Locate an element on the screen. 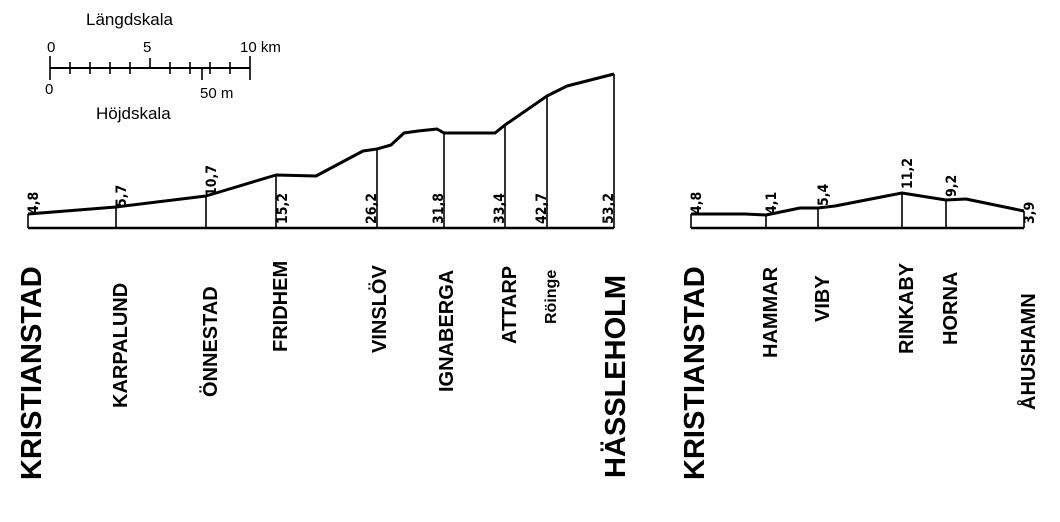  km-label: 31,8 is located at coordinates (439, 208).